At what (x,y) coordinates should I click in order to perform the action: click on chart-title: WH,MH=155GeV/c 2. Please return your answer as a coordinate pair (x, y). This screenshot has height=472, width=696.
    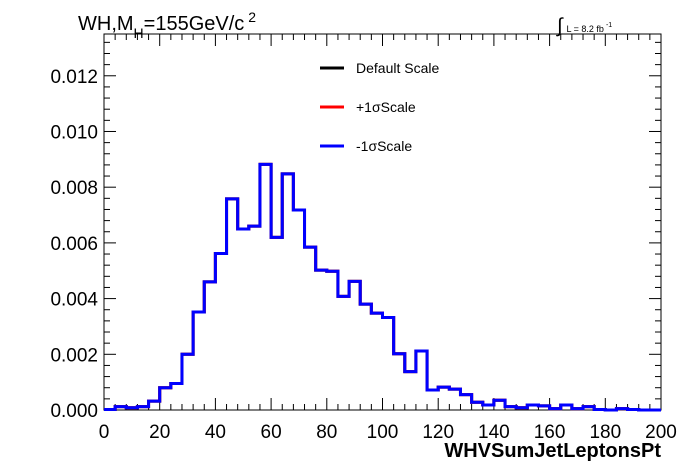
    Looking at the image, I should click on (167, 25).